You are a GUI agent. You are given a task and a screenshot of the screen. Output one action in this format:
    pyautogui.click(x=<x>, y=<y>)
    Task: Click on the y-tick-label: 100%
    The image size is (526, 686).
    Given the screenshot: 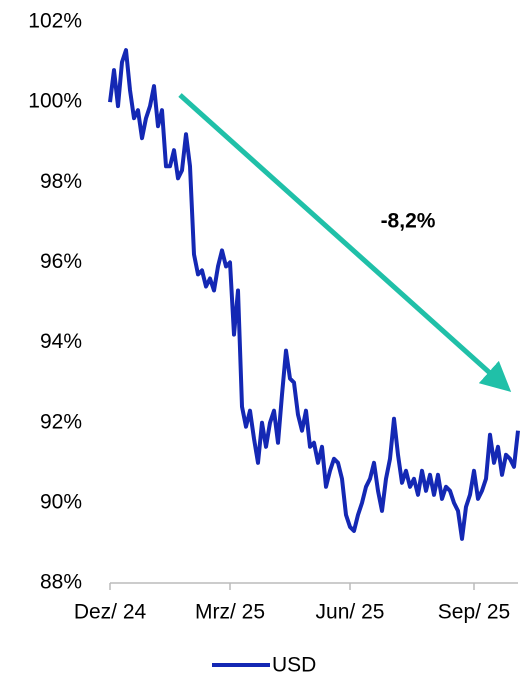 What is the action you would take?
    pyautogui.click(x=55, y=101)
    